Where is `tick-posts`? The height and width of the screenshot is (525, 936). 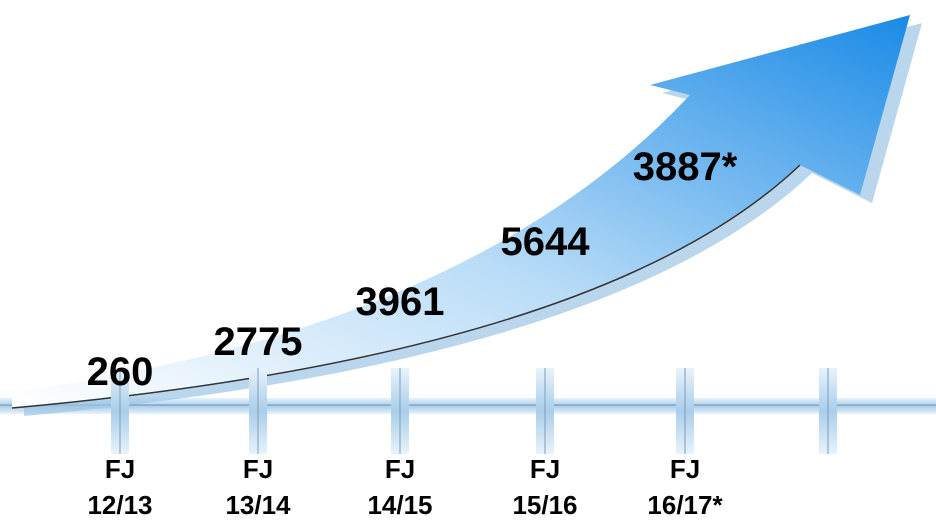 tick-posts is located at coordinates (474, 411).